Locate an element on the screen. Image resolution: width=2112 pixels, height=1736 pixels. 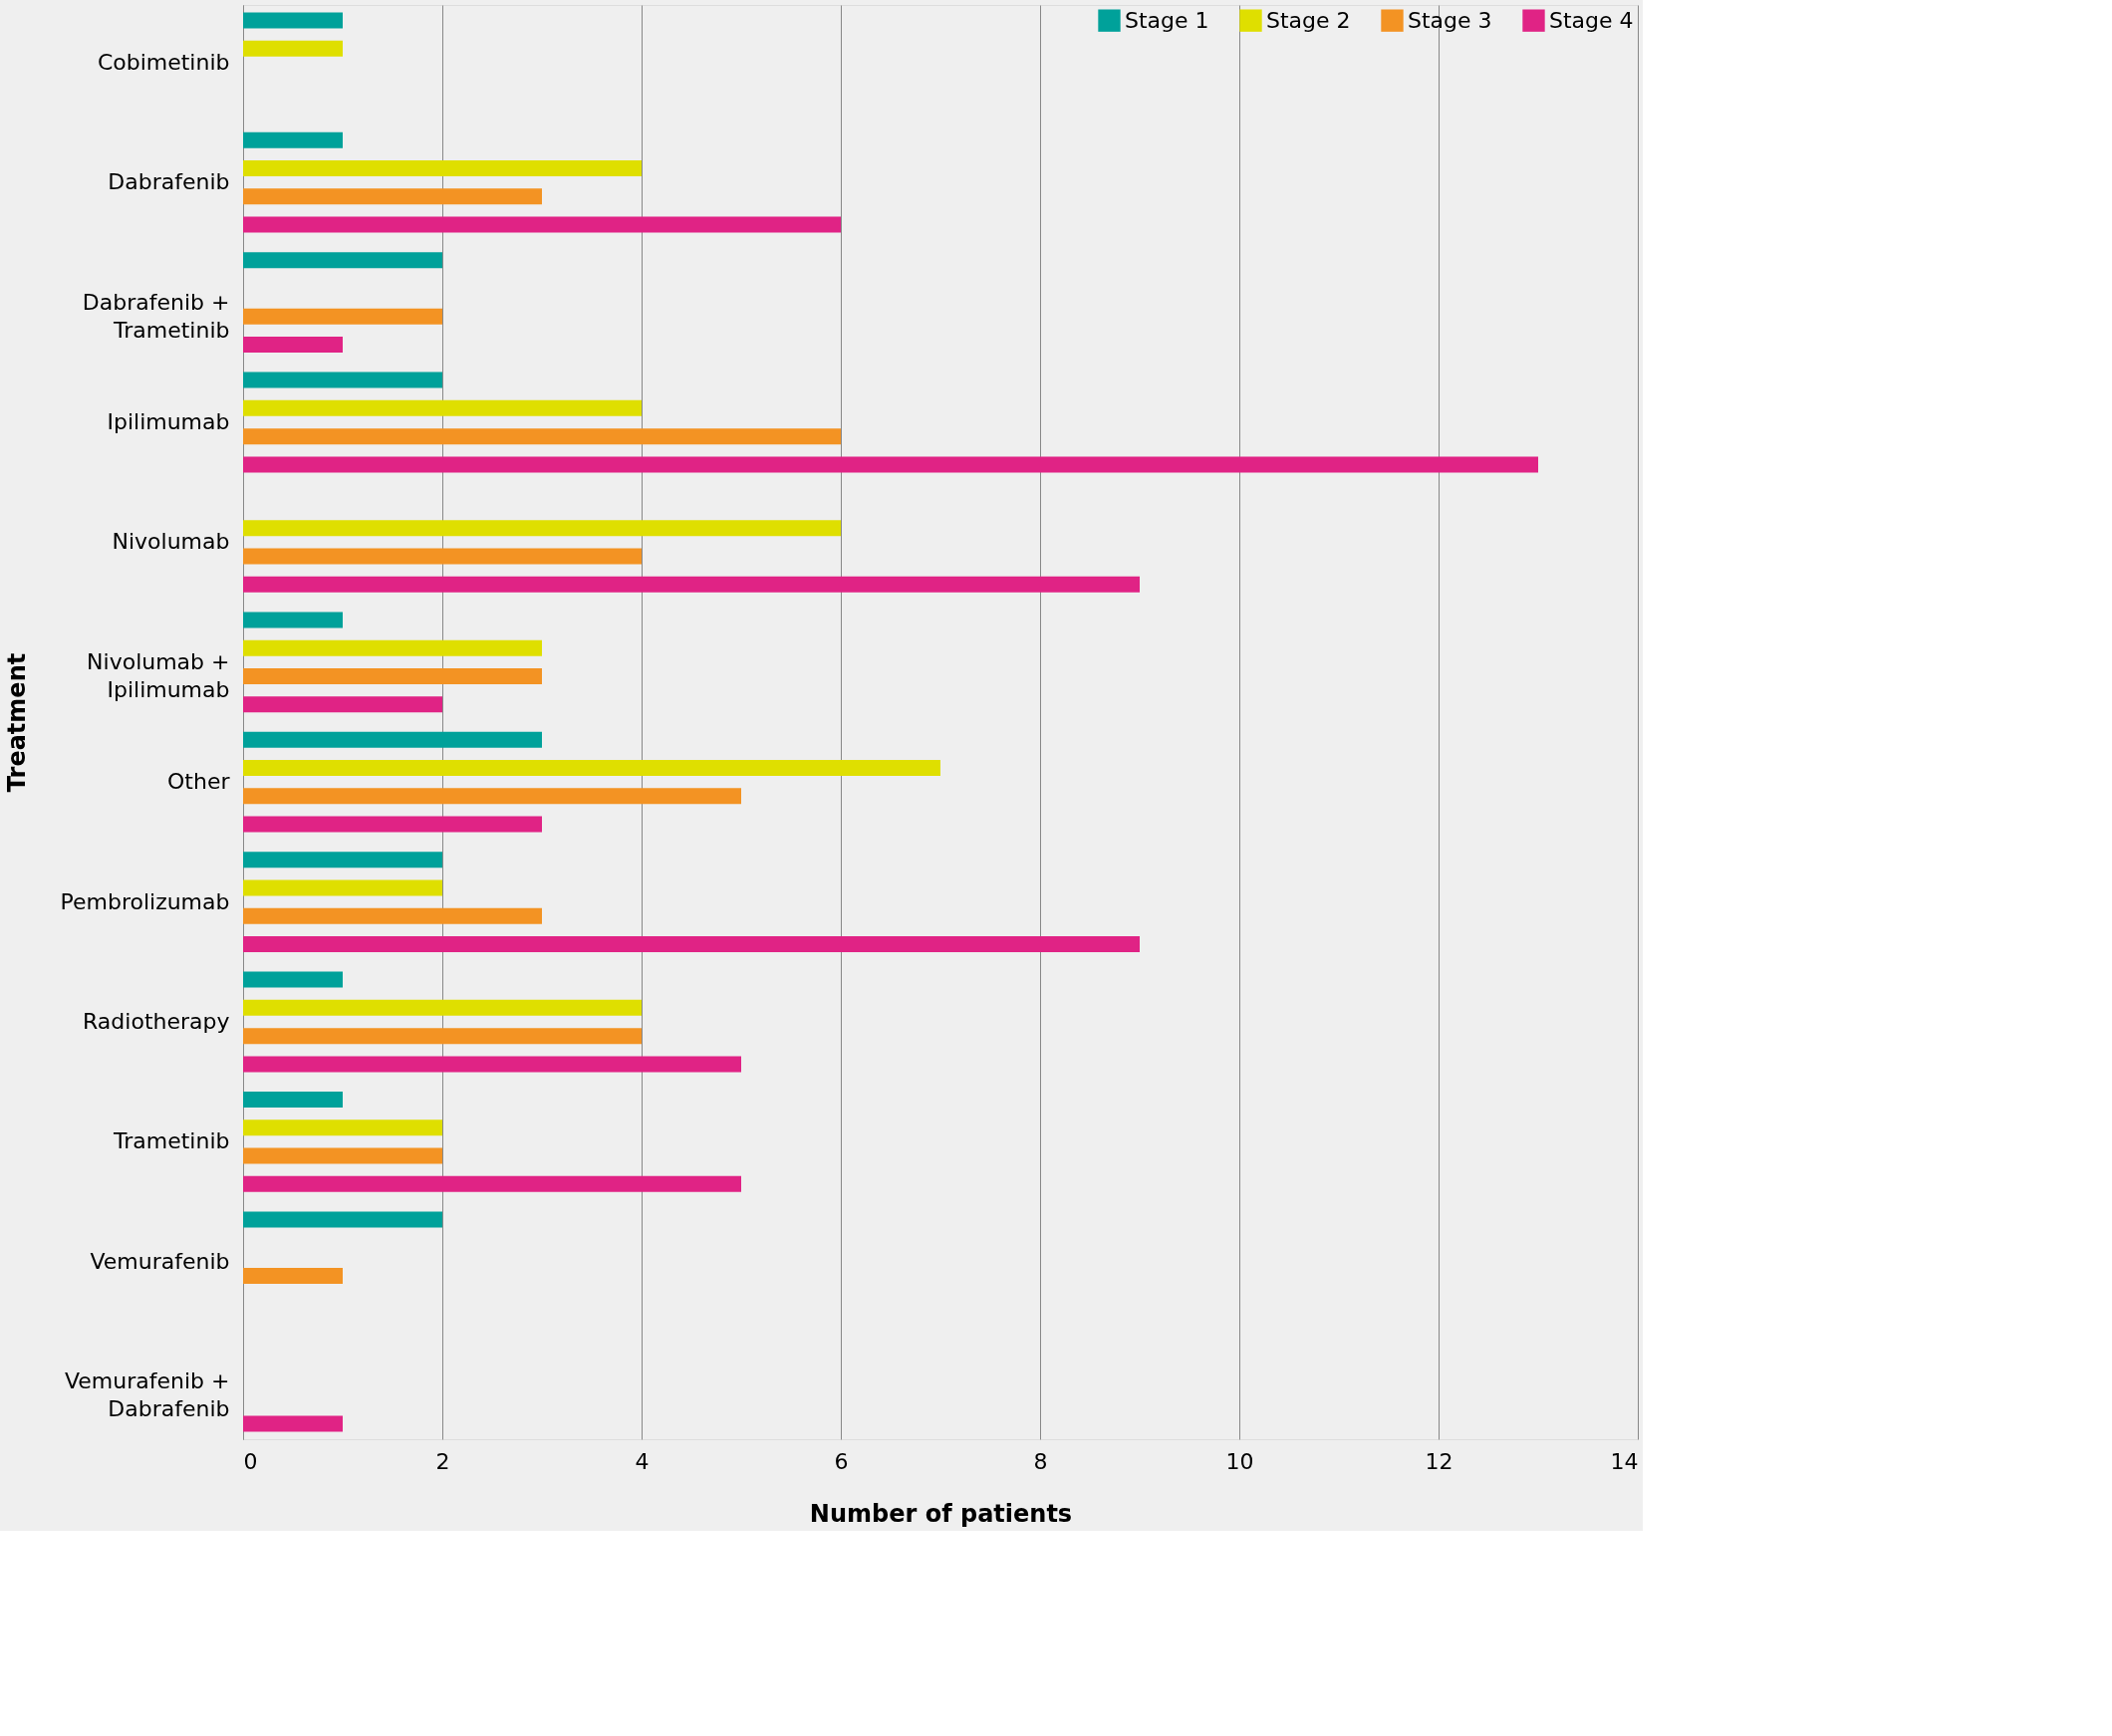
x-tick-label: 0 is located at coordinates (251, 1461).